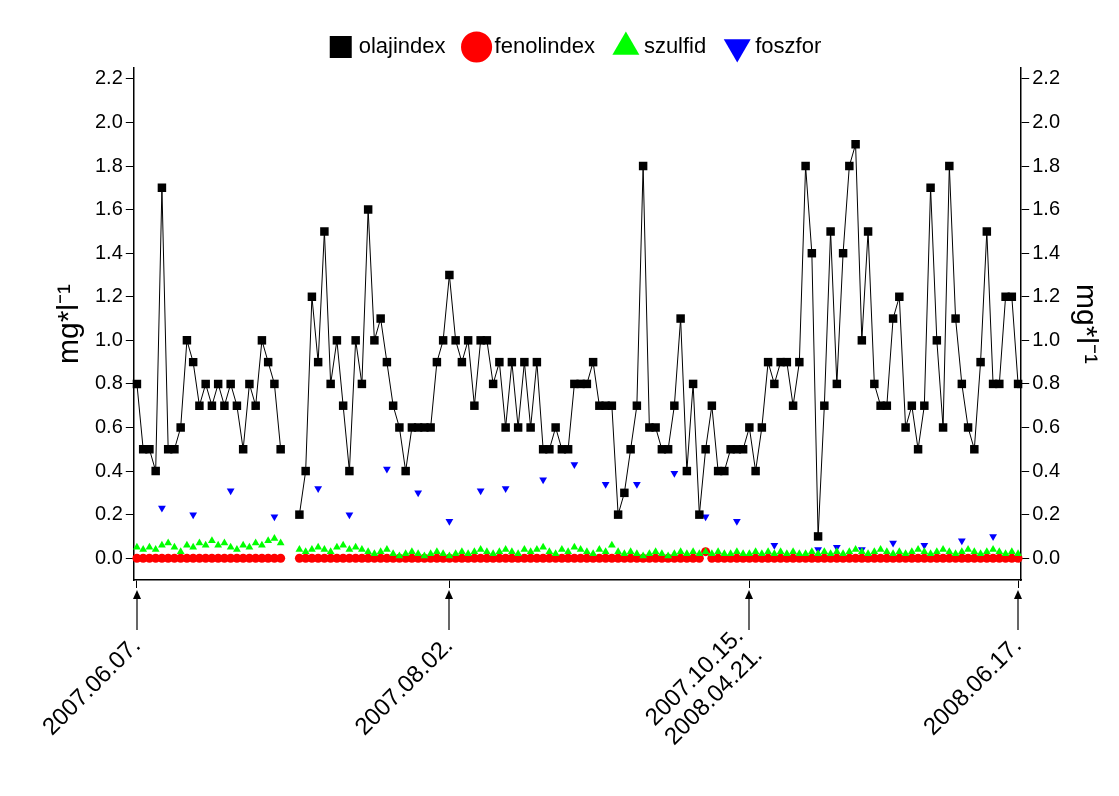  What do you see at coordinates (68, 324) in the screenshot?
I see `y-axis-title: mg*l⁻¹` at bounding box center [68, 324].